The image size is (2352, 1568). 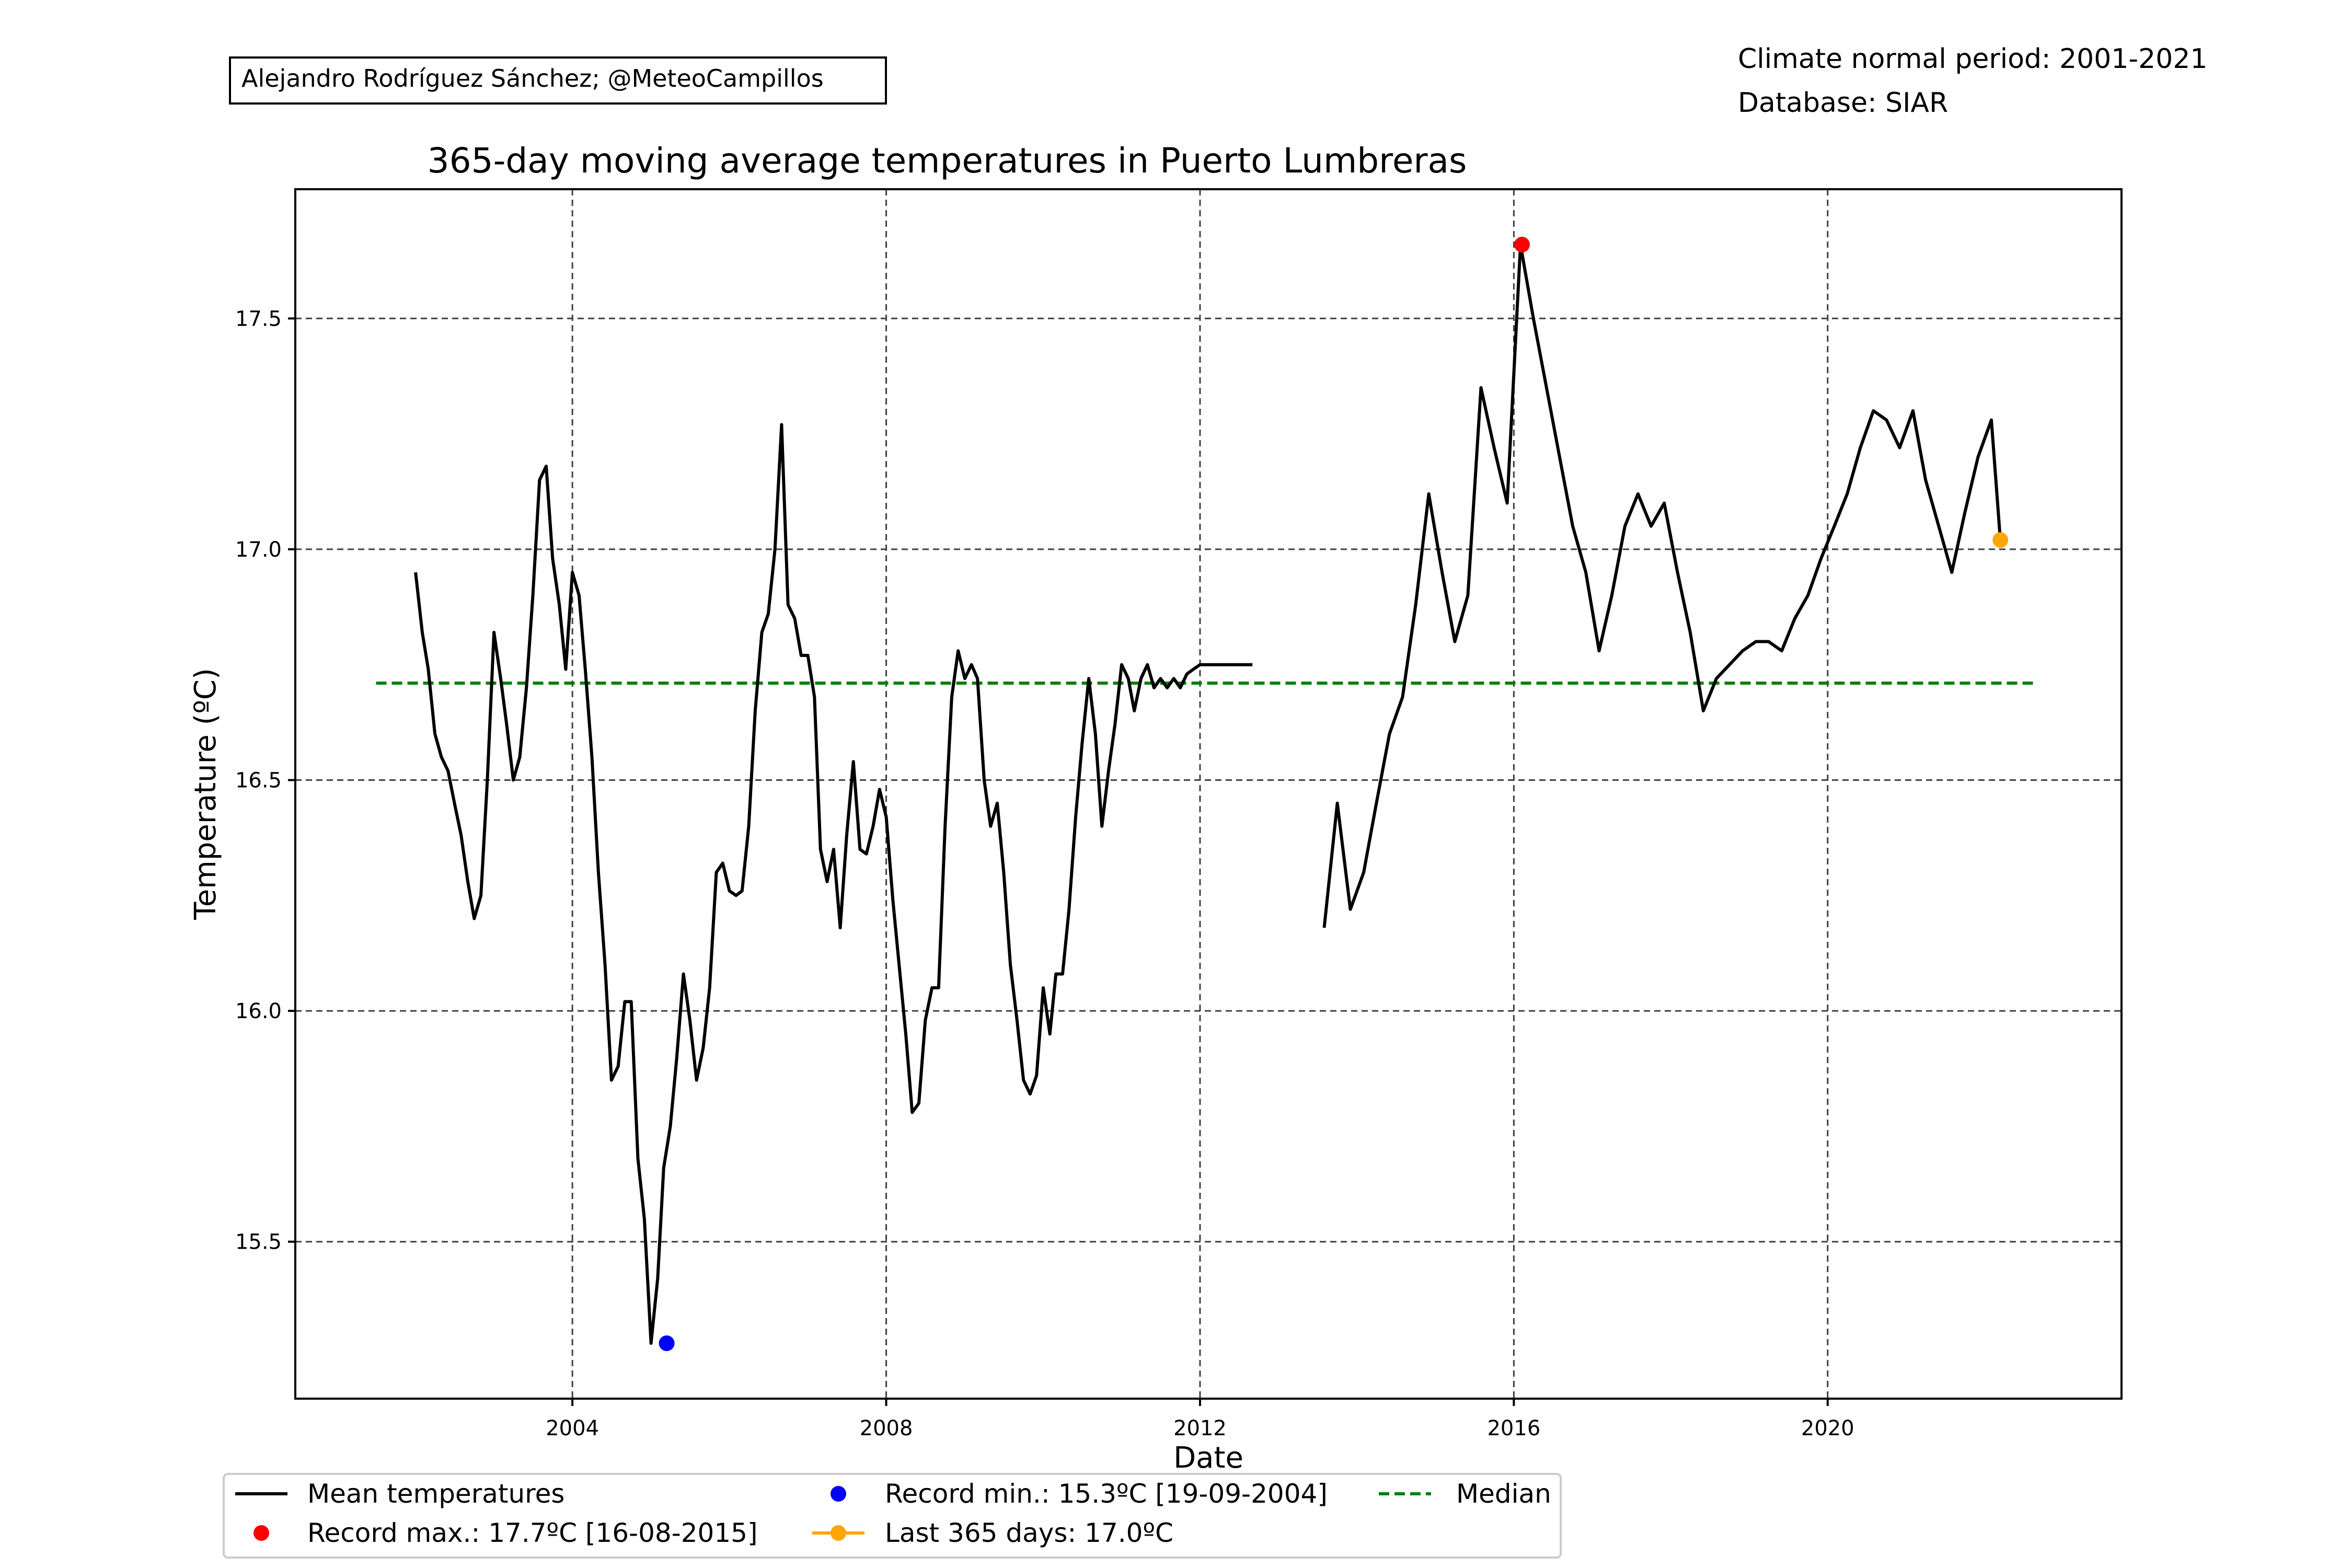 What do you see at coordinates (435, 1494) in the screenshot?
I see `legend-label-mean: Mean temperatures` at bounding box center [435, 1494].